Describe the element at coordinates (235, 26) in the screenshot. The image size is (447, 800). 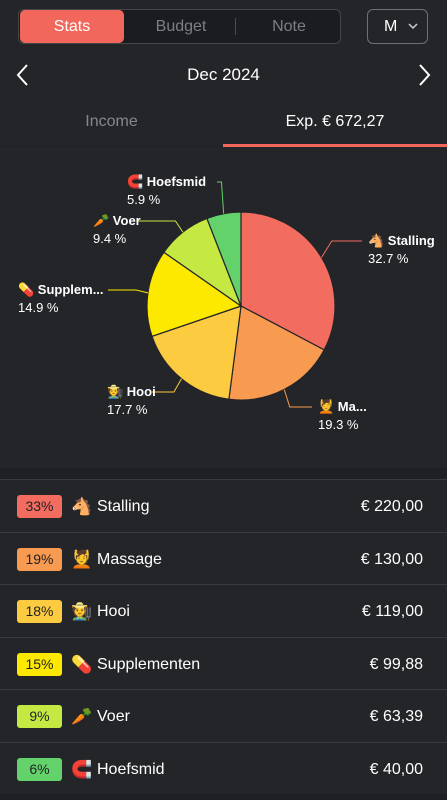
I see `segment-divider` at that location.